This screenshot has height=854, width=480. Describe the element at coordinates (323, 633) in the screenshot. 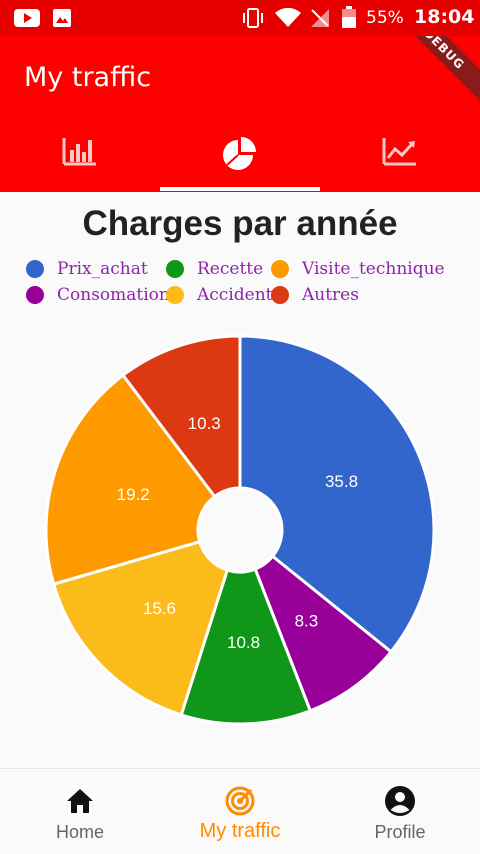

I see `pie-slice-consomation` at that location.